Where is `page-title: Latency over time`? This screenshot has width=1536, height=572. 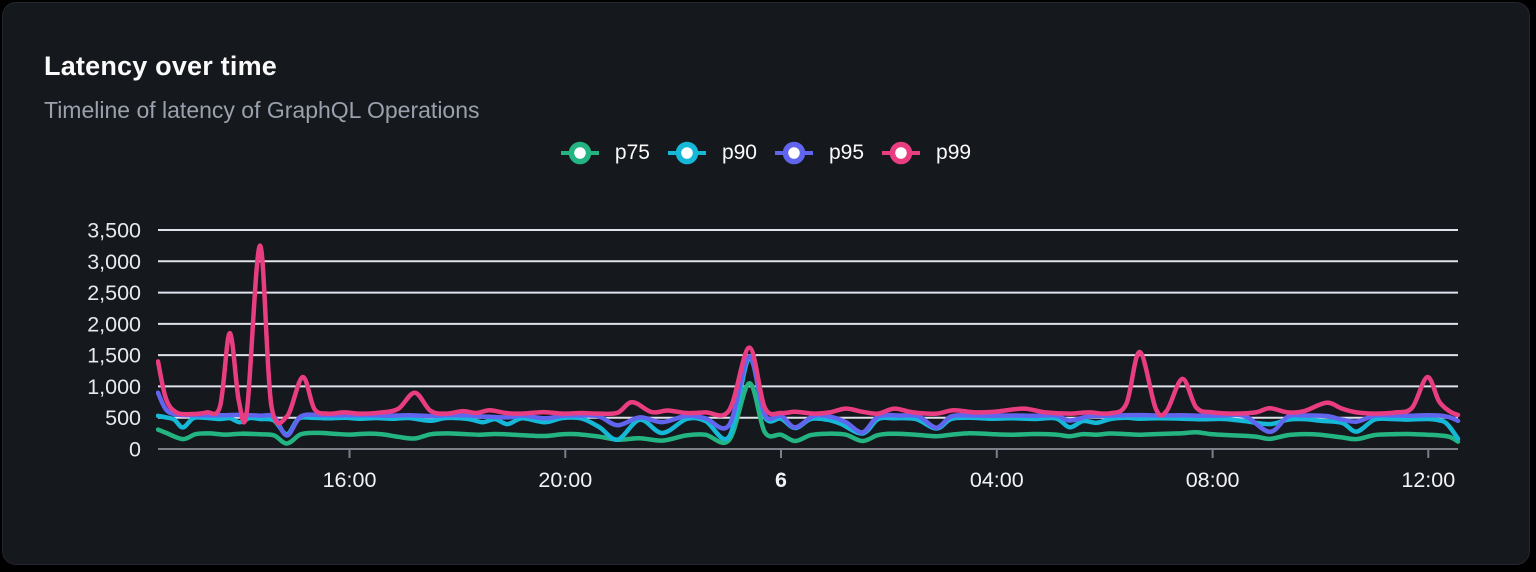 page-title: Latency over time is located at coordinates (160, 66).